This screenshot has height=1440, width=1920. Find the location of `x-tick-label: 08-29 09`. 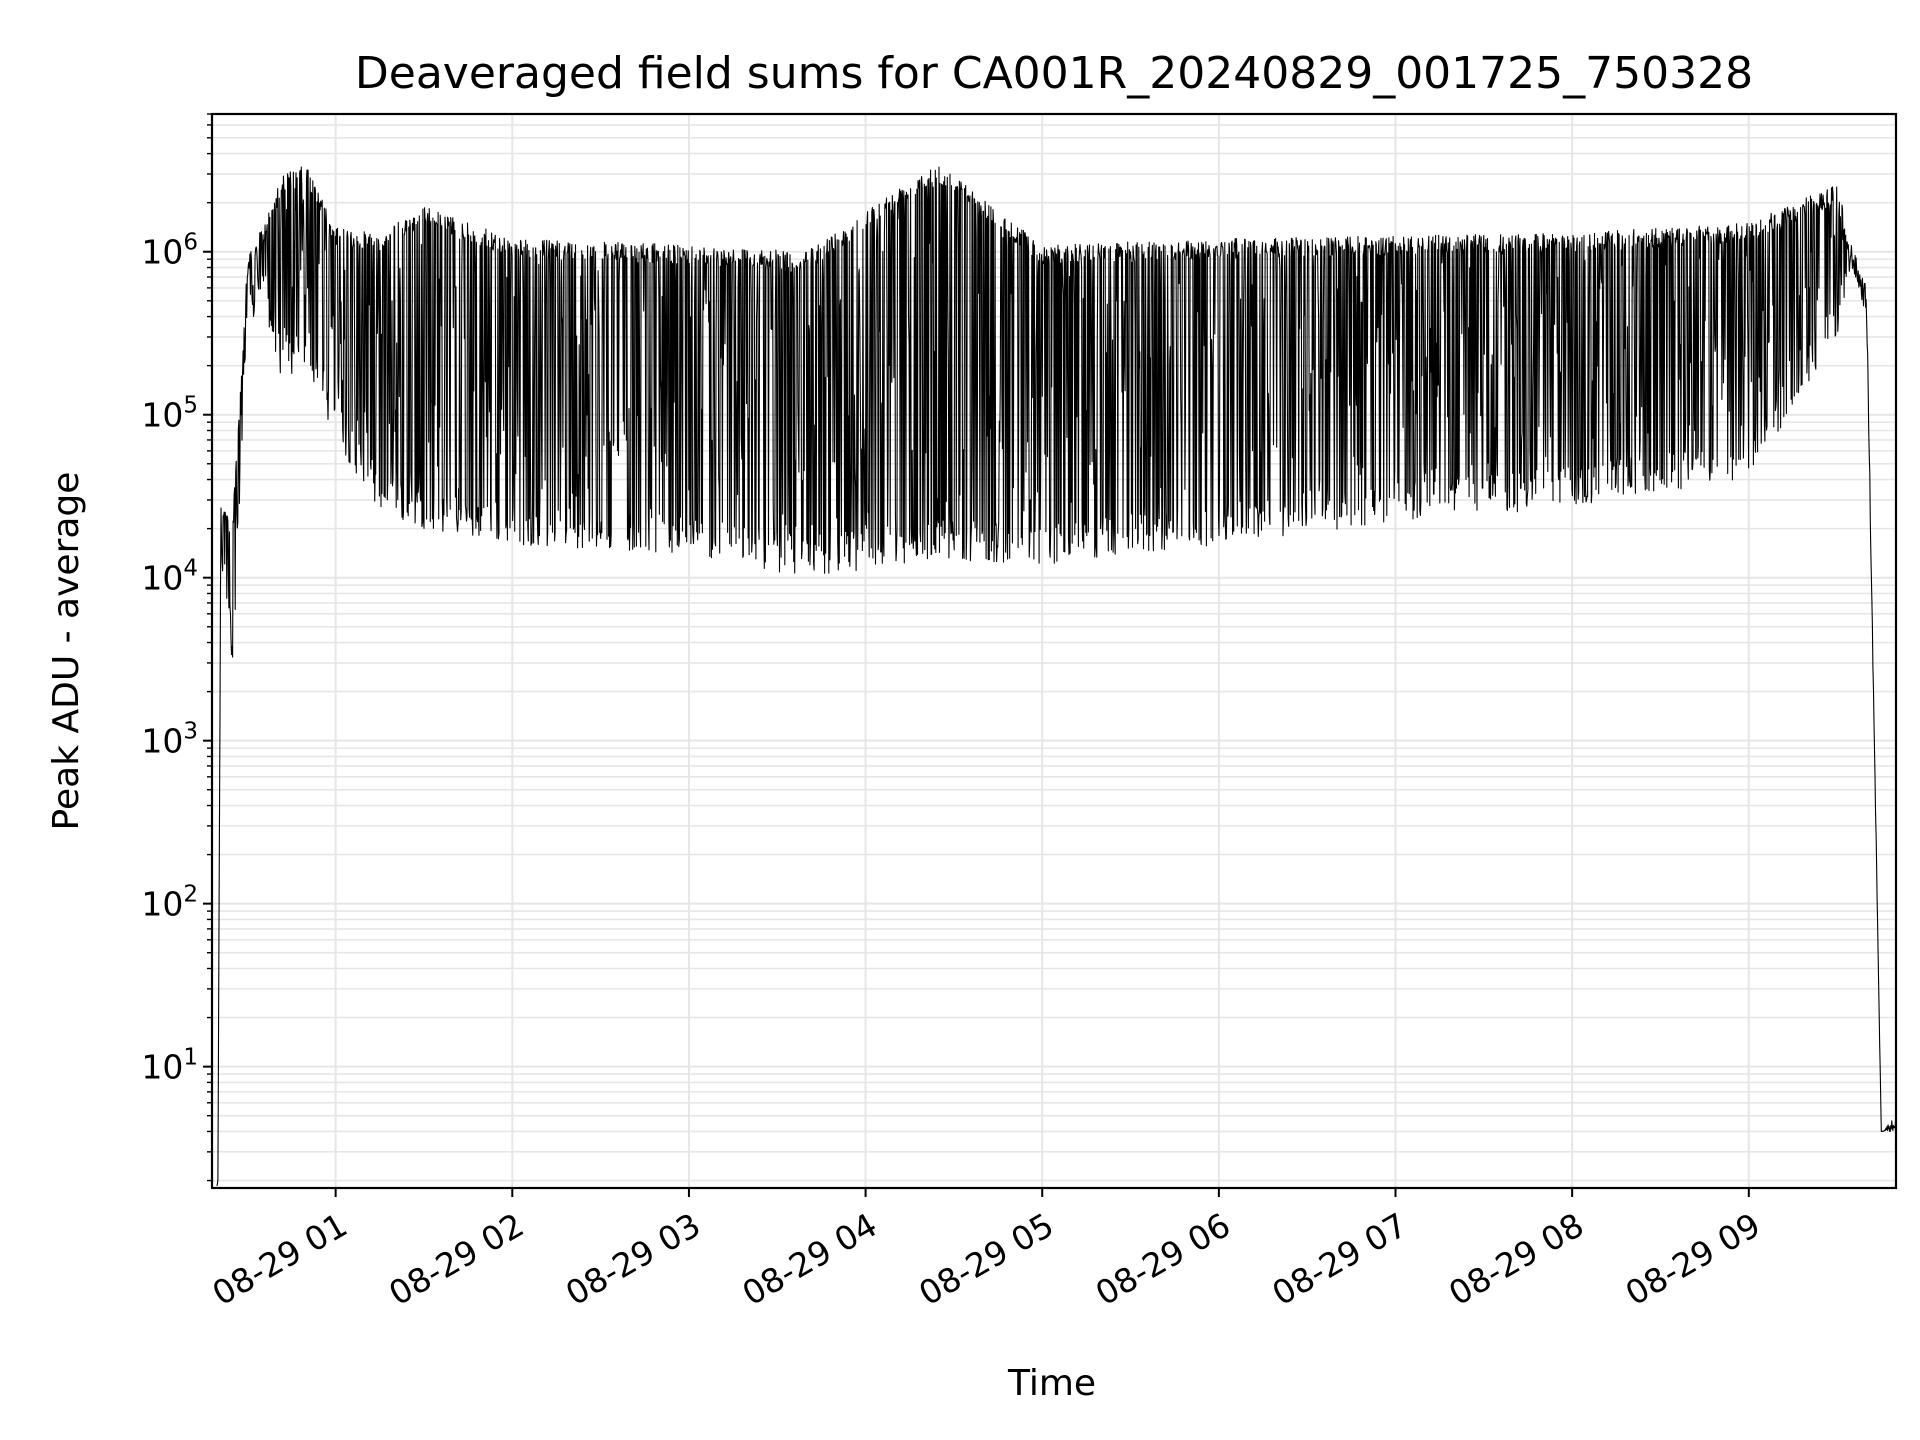

x-tick-label: 08-29 09 is located at coordinates (1693, 1259).